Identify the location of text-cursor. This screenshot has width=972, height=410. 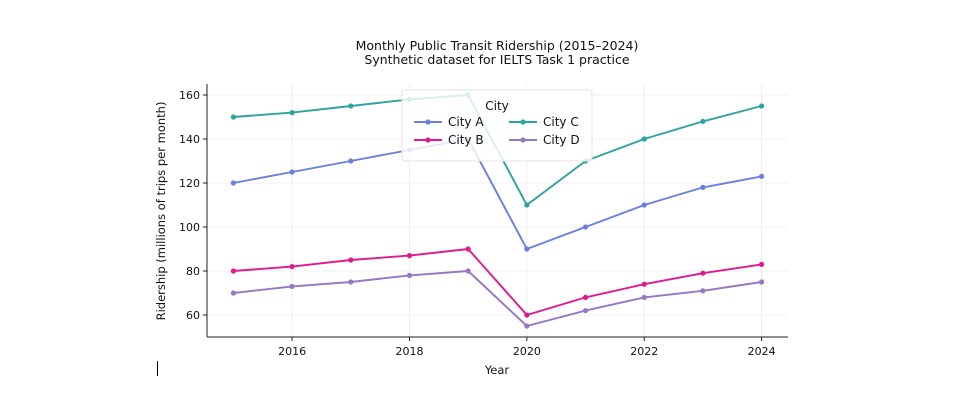
(157, 368).